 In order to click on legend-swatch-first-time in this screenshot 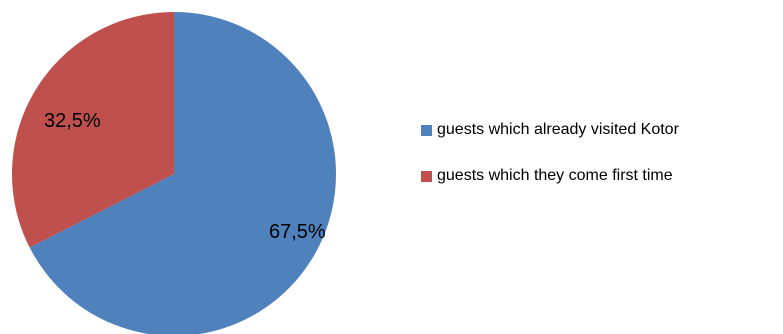, I will do `click(426, 176)`.